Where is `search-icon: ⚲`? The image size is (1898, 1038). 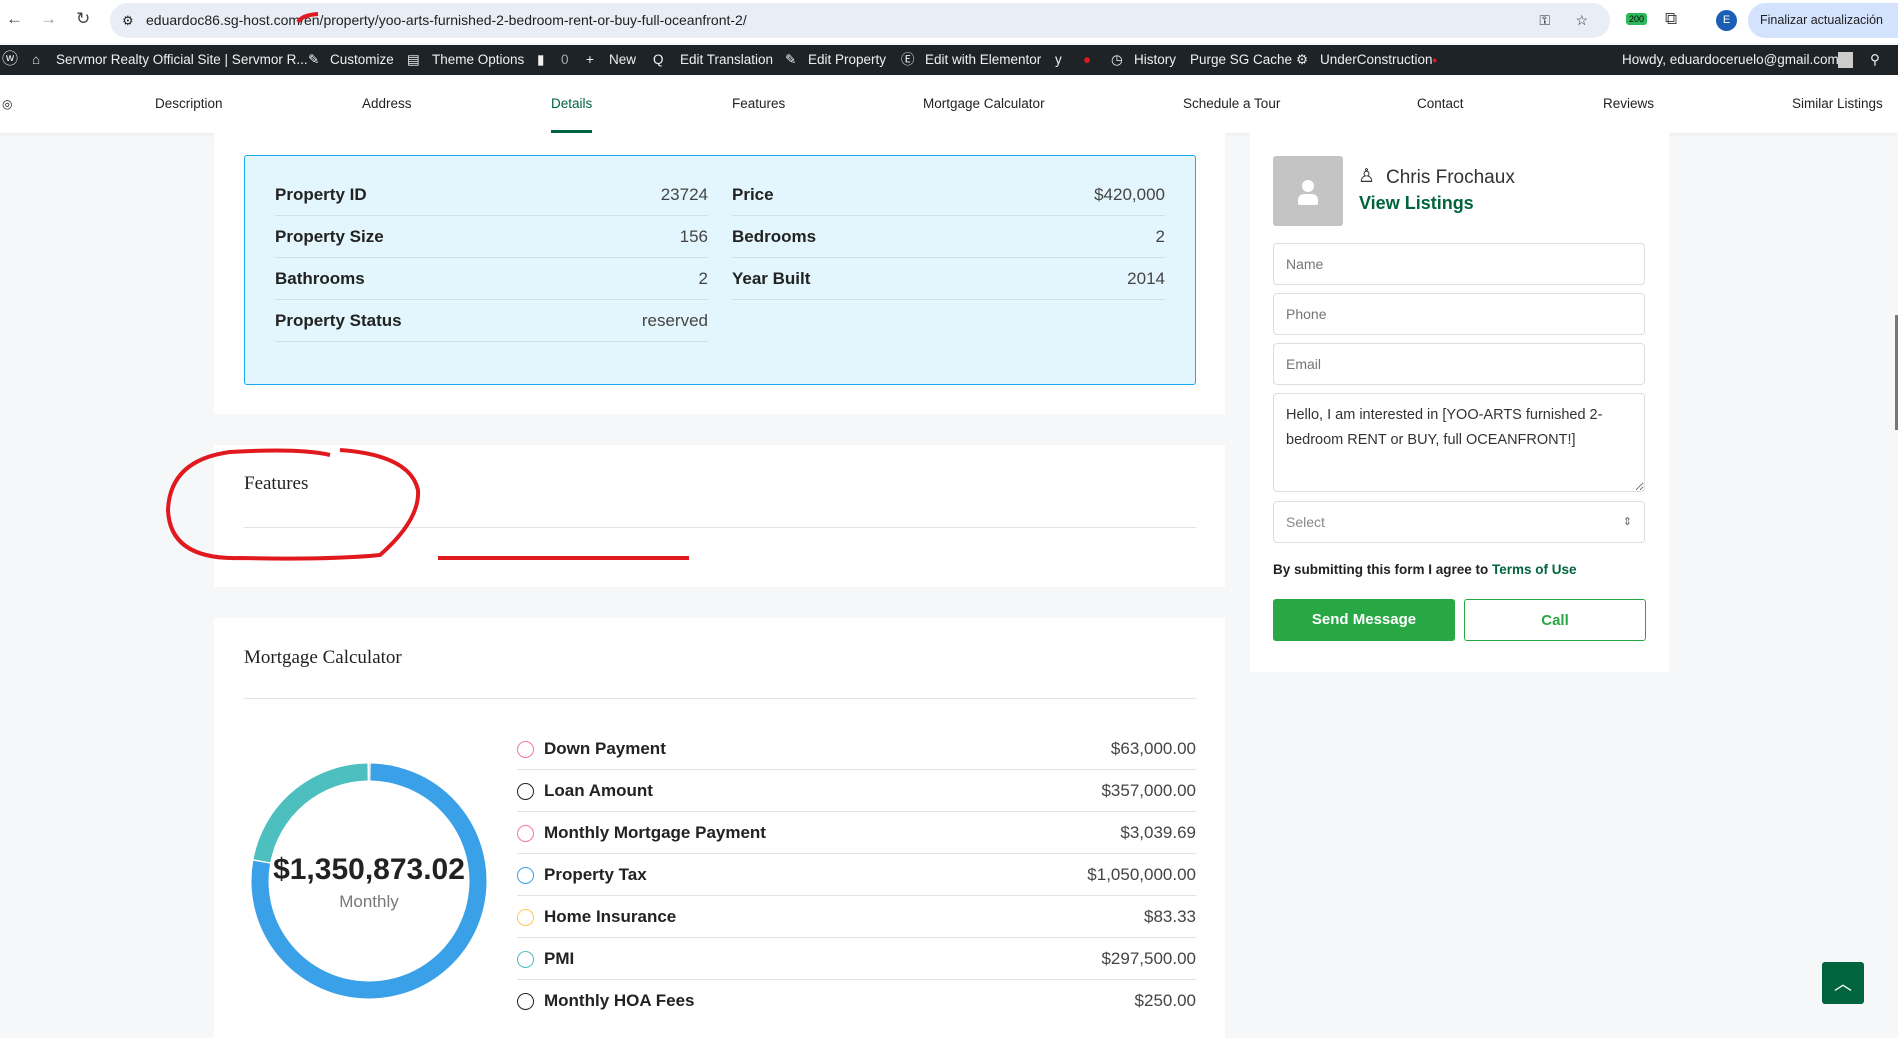
search-icon: ⚲ is located at coordinates (1875, 60).